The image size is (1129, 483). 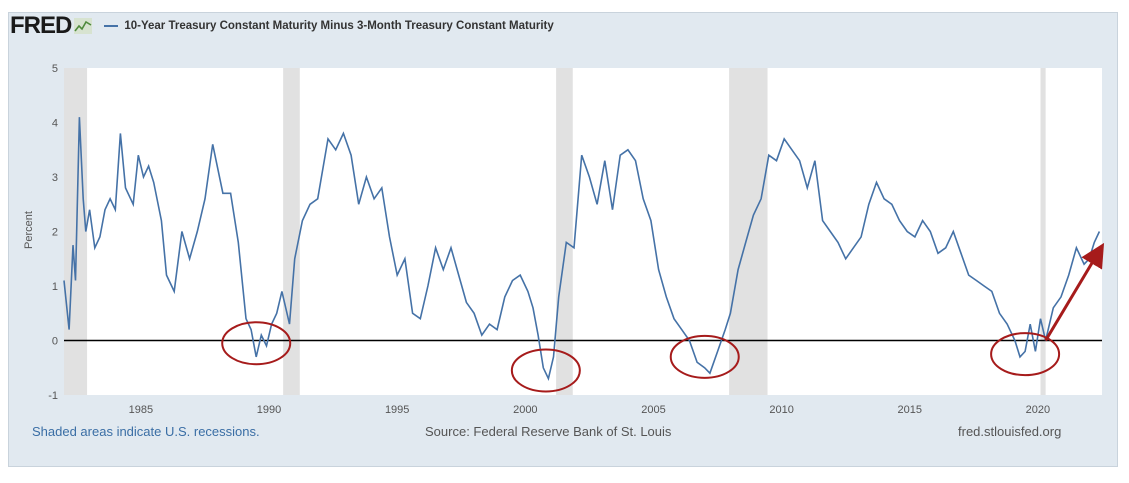 What do you see at coordinates (525, 410) in the screenshot?
I see `x-tick-label: 2000` at bounding box center [525, 410].